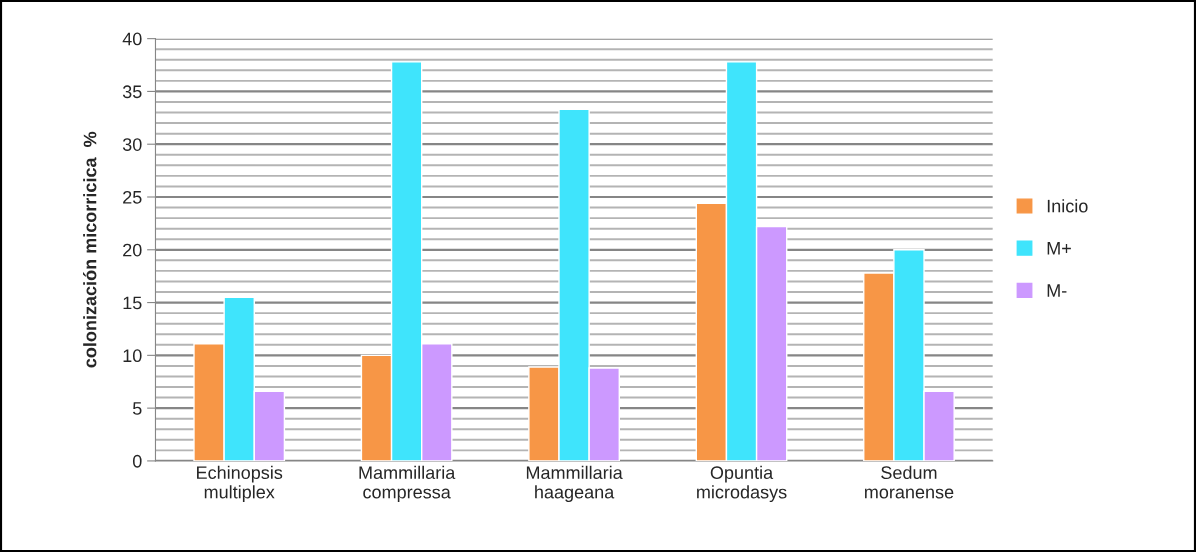 The image size is (1196, 552). What do you see at coordinates (132, 356) in the screenshot?
I see `y-tick-label: 10` at bounding box center [132, 356].